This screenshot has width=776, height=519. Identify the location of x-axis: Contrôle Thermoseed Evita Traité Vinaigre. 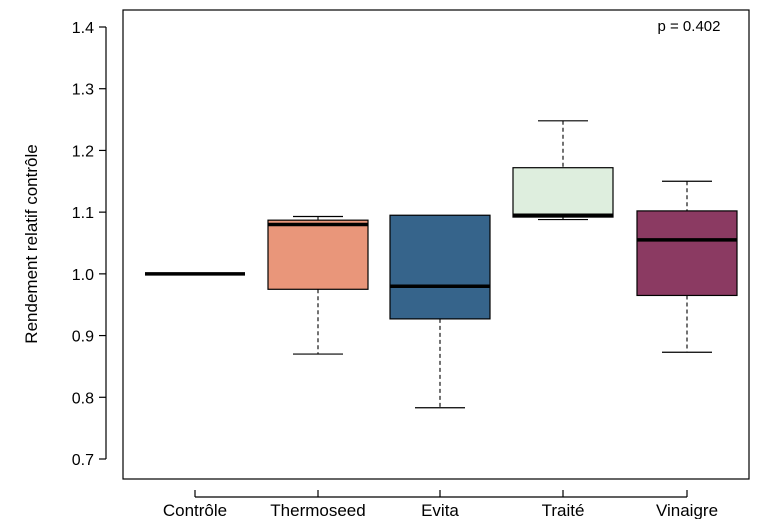
(440, 504).